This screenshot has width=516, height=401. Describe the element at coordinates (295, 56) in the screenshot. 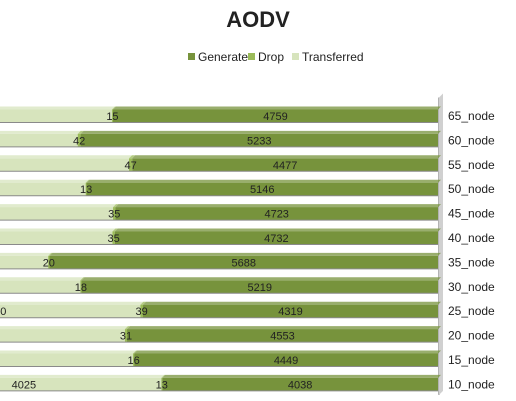

I see `legend-swatch-transferred` at that location.